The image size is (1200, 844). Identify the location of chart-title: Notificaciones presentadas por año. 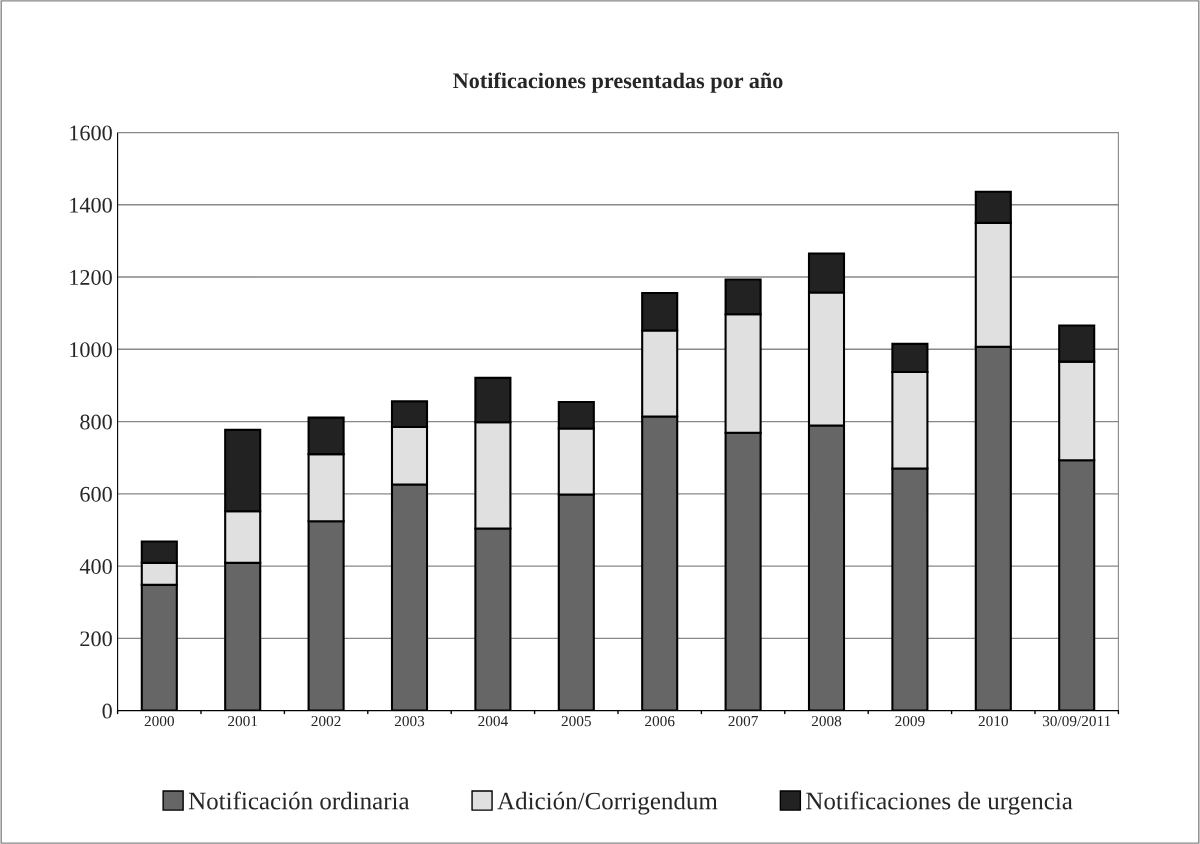
(618, 82).